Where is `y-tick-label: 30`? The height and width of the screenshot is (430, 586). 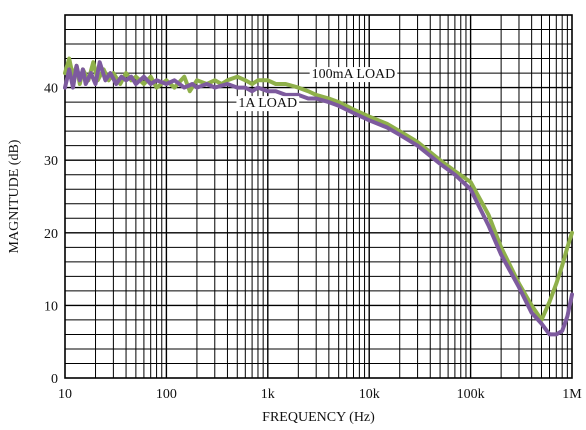 y-tick-label: 30 is located at coordinates (51, 161).